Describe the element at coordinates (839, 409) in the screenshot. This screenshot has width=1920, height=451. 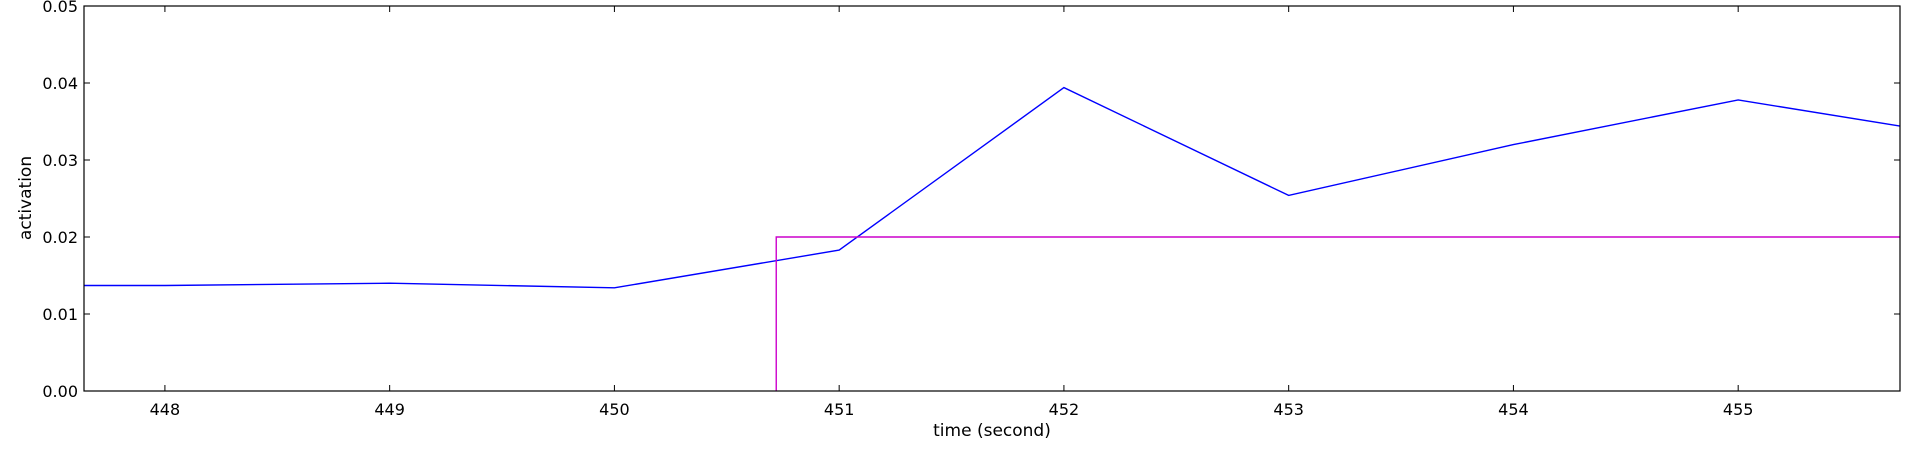
I see `x-tick-label: 451` at that location.